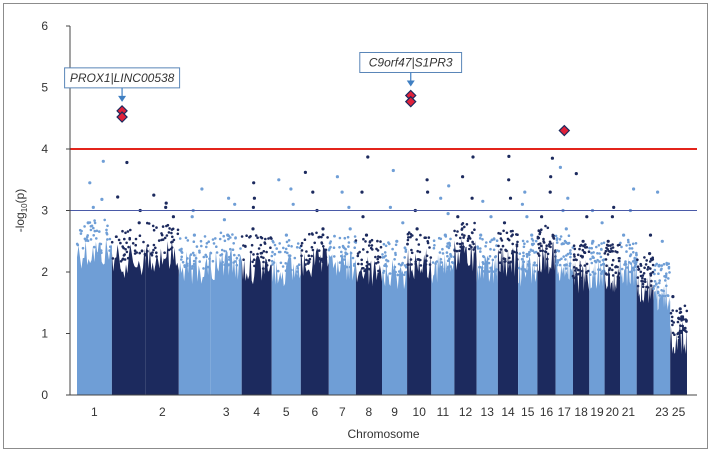 This screenshot has width=713, height=454. I want to click on x-tick-label: 2, so click(162, 412).